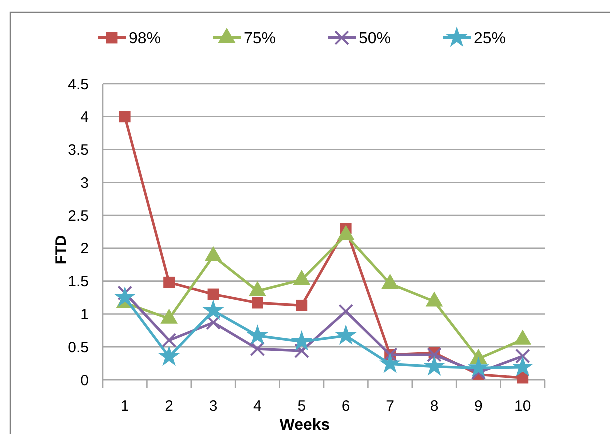 The image size is (610, 434). I want to click on x-tick-label: 4, so click(258, 406).